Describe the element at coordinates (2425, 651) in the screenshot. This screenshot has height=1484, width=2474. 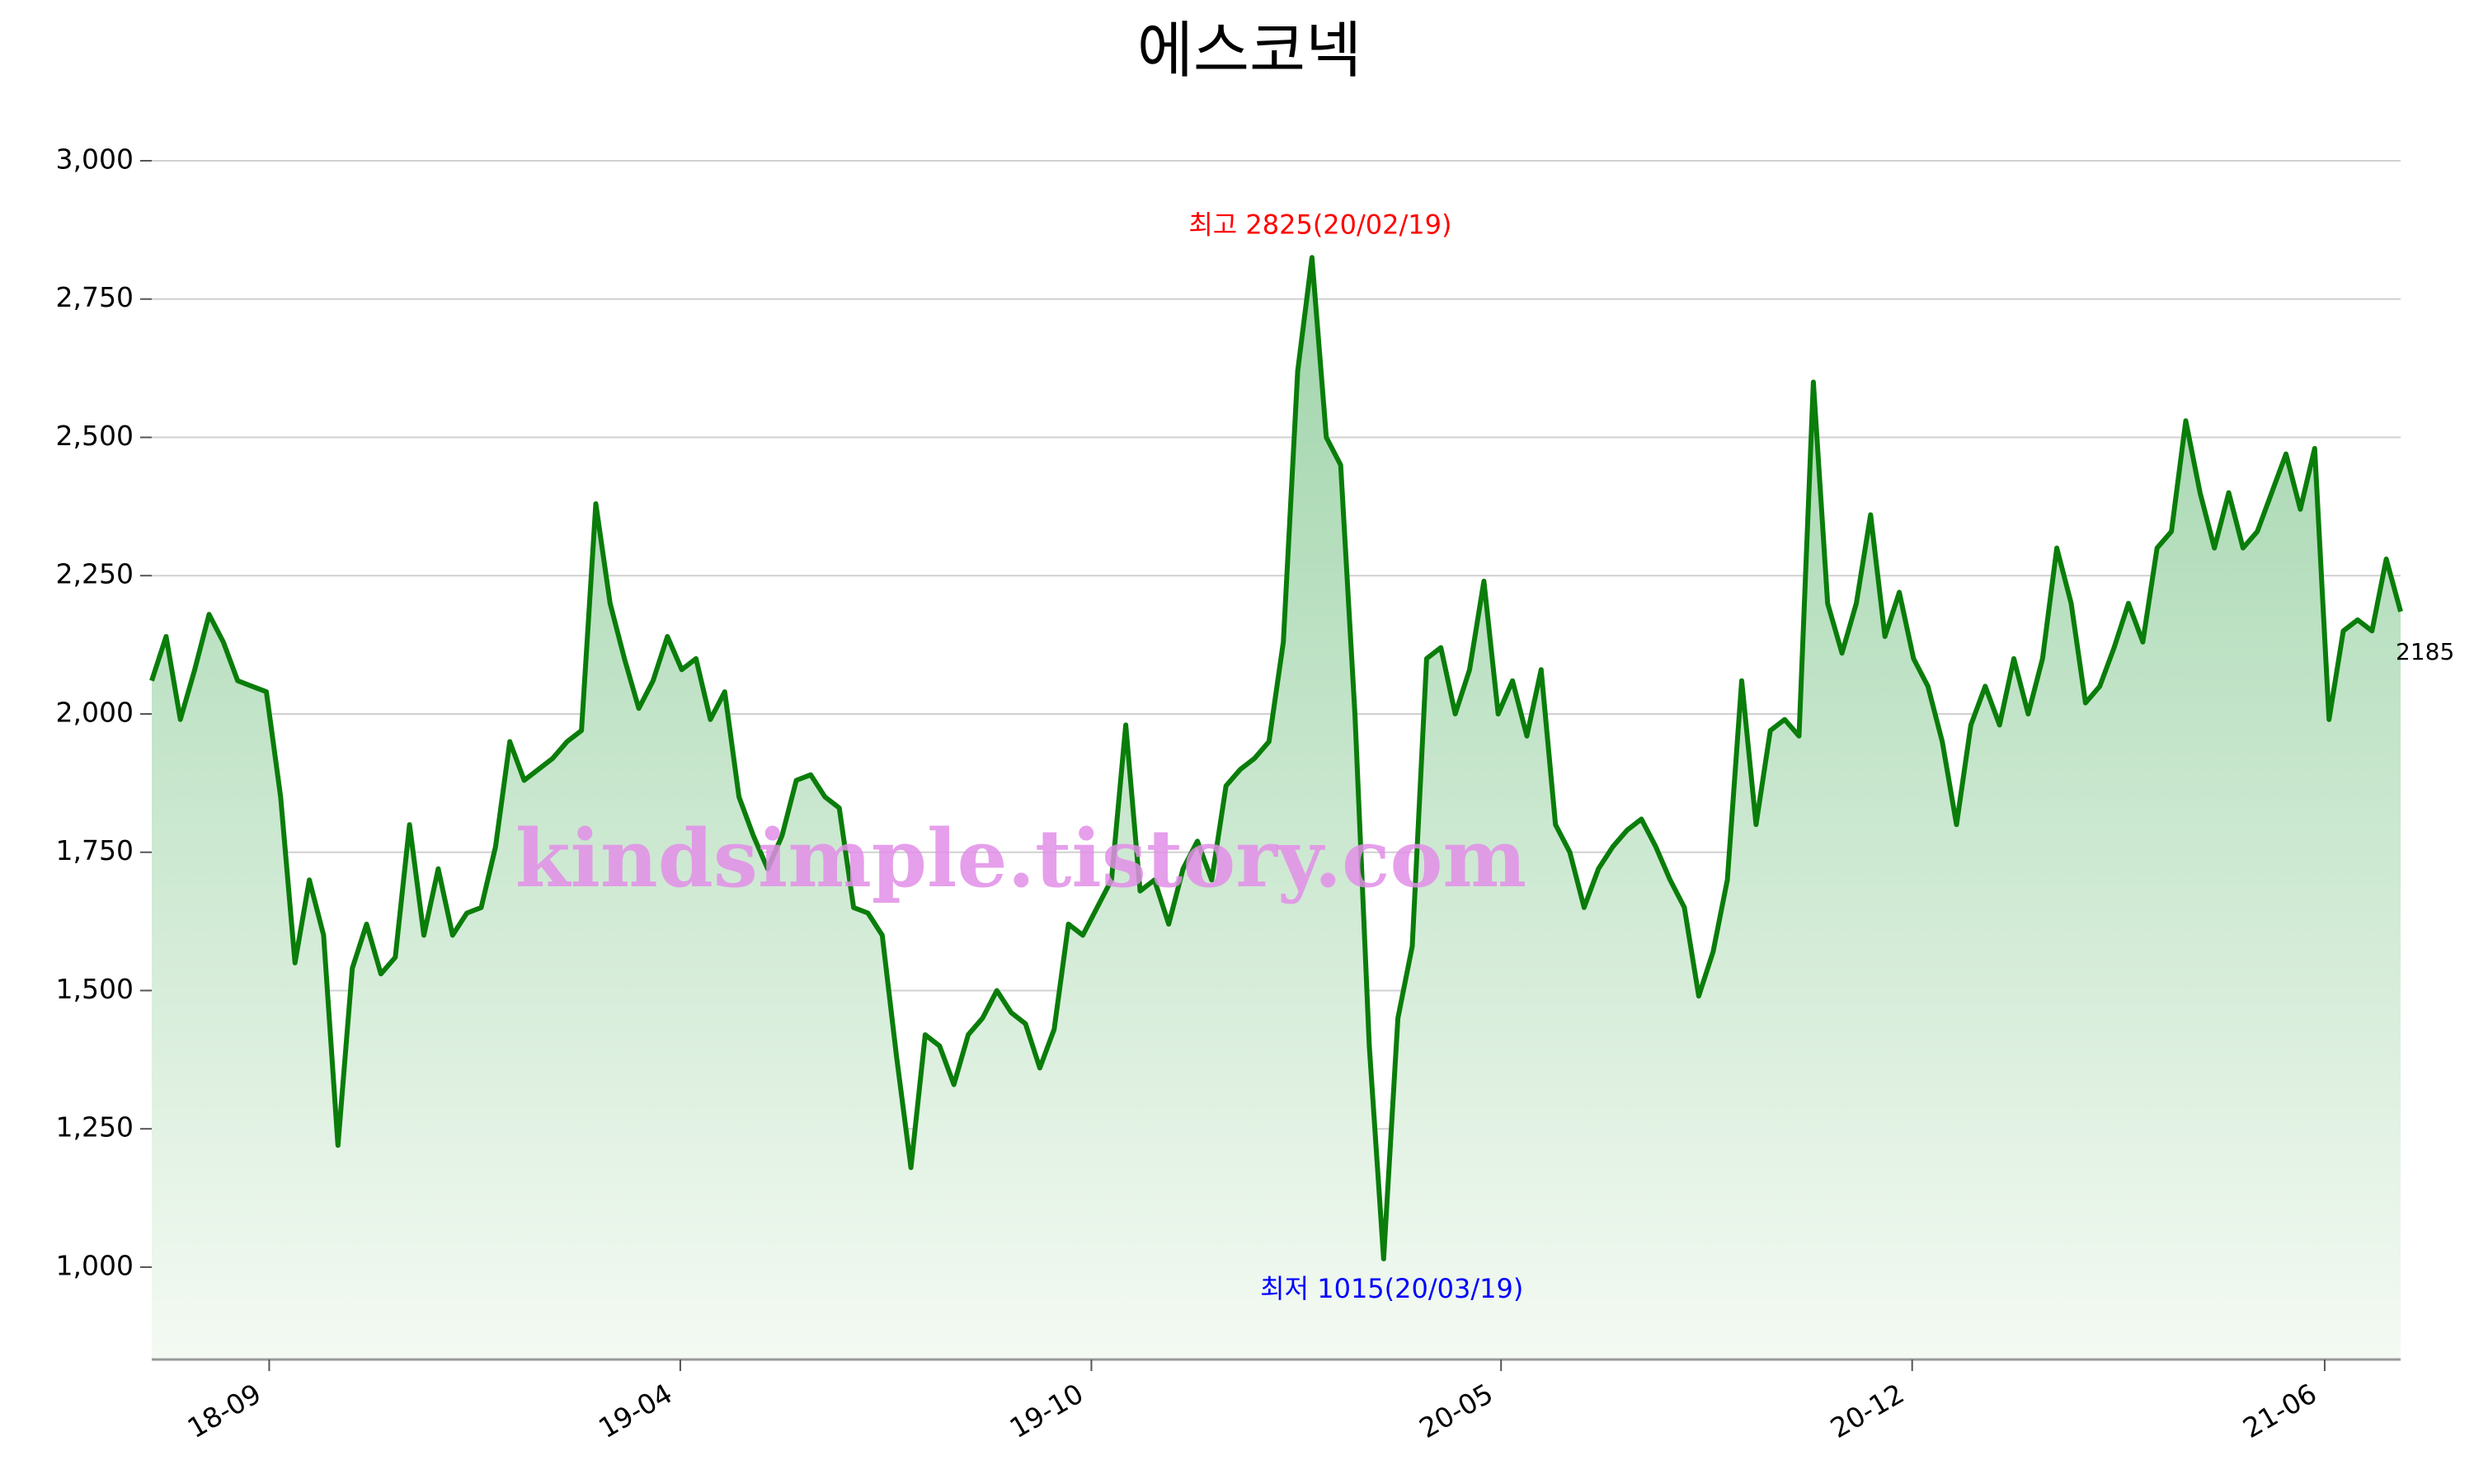
I see `last-value-label: 2185` at that location.